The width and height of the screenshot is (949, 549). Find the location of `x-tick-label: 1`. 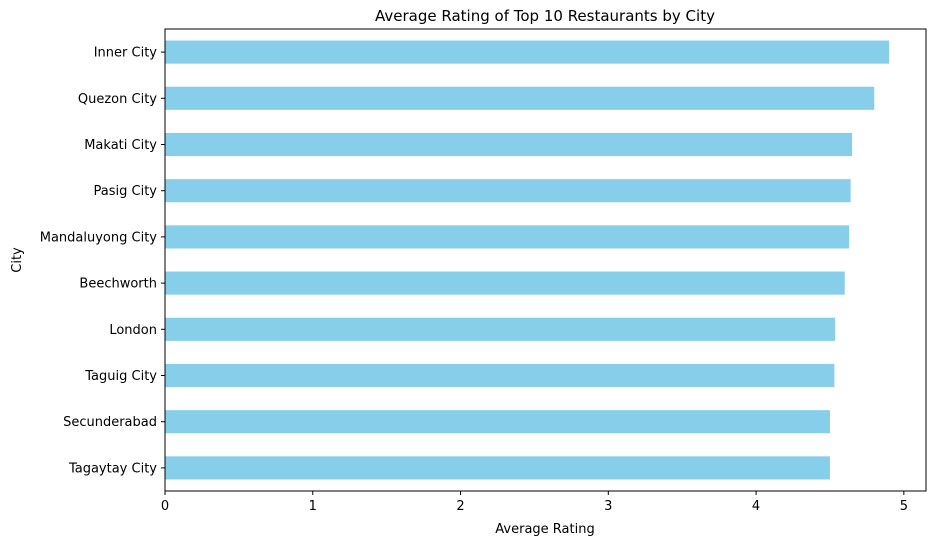

x-tick-label: 1 is located at coordinates (313, 506).